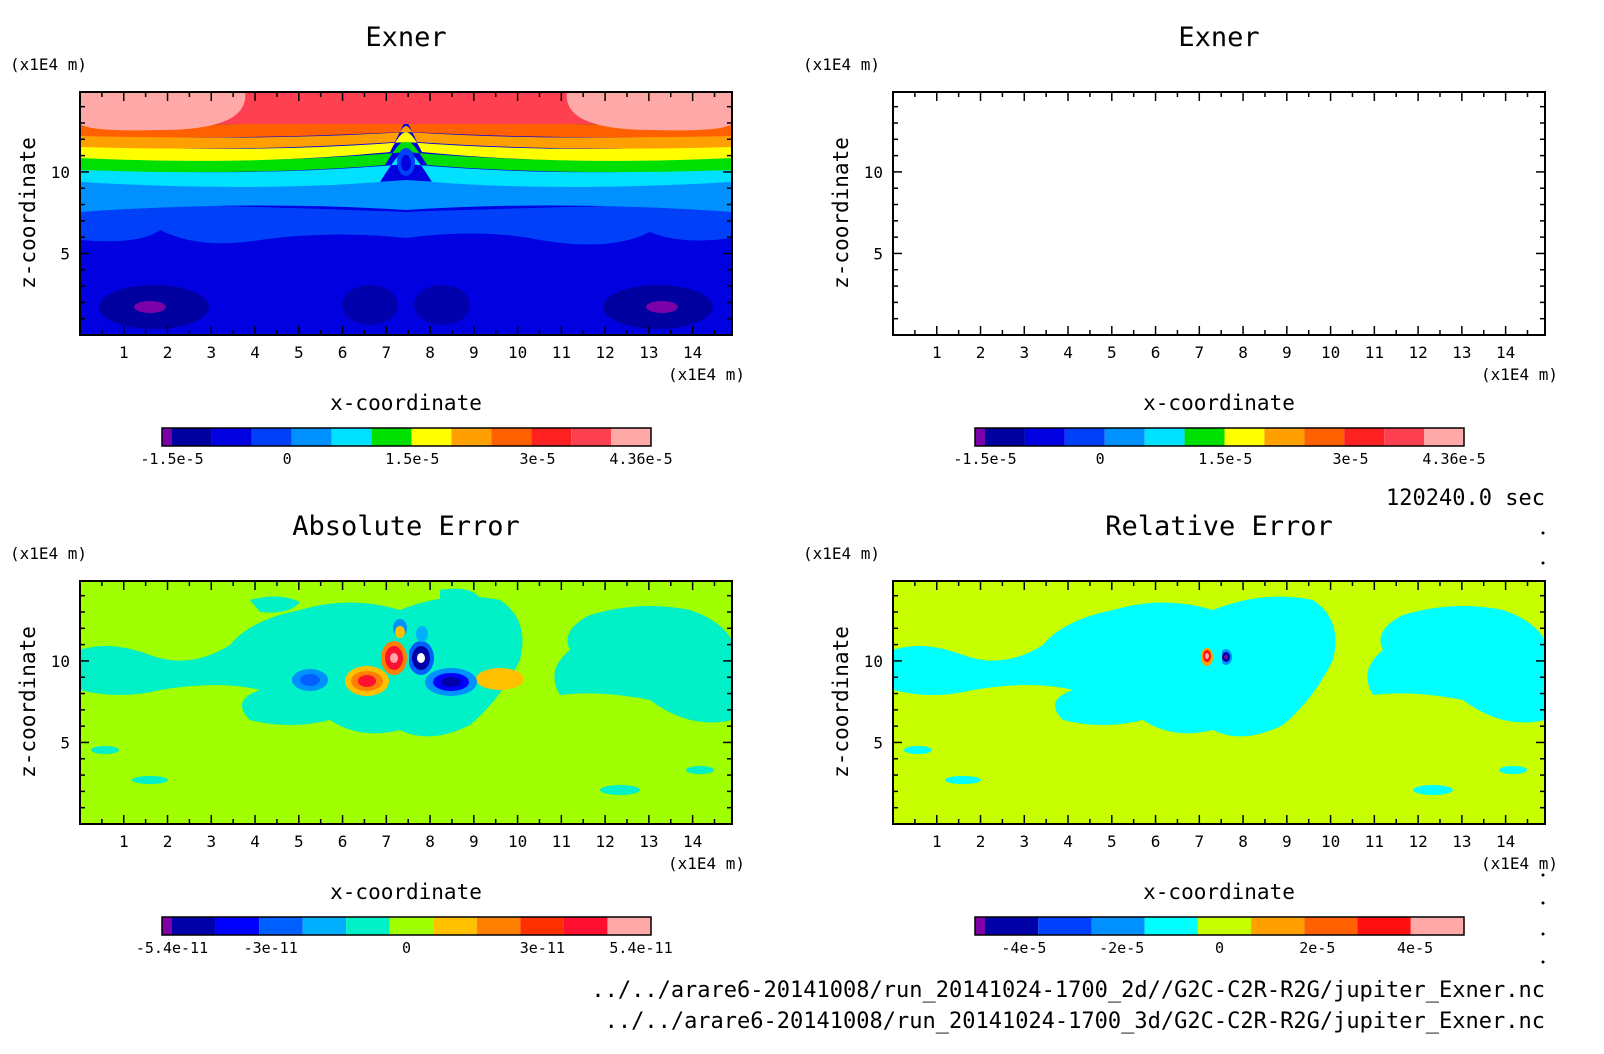 The image size is (1604, 1054). What do you see at coordinates (1317, 948) in the screenshot?
I see `colorbar-label: 2e-5` at bounding box center [1317, 948].